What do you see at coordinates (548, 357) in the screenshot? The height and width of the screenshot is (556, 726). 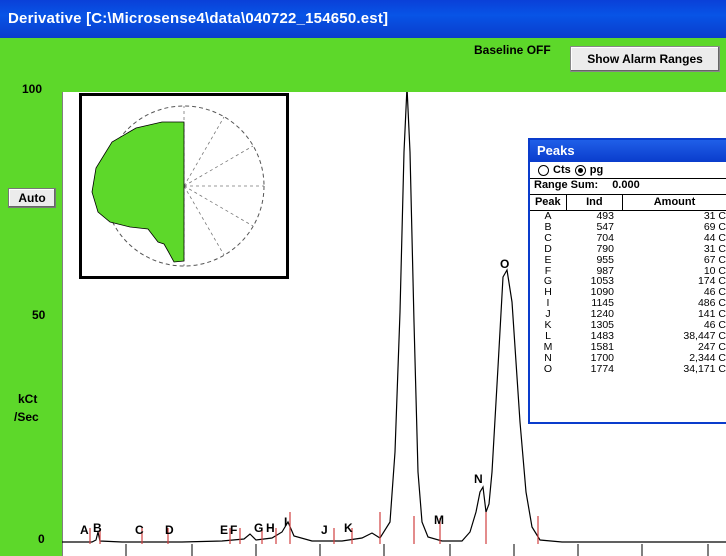 I see `peak-cell: N` at bounding box center [548, 357].